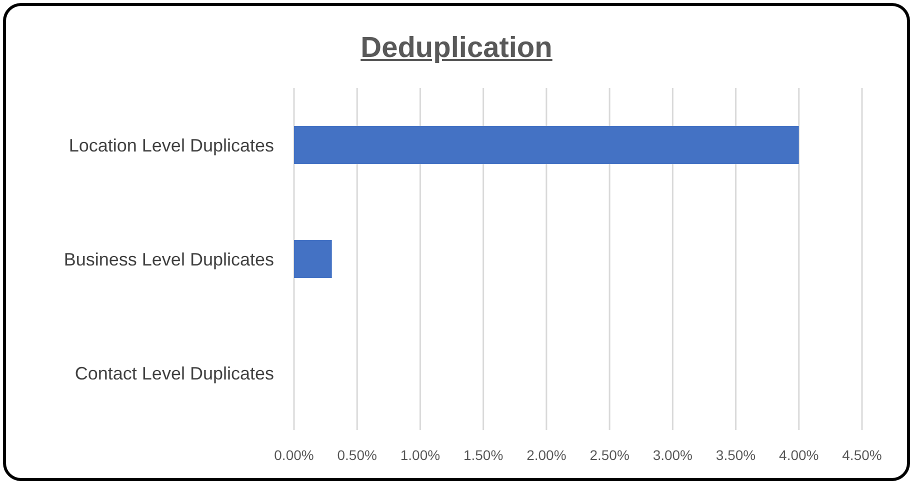 The height and width of the screenshot is (482, 913). I want to click on x-tick-label: 1.50%, so click(483, 454).